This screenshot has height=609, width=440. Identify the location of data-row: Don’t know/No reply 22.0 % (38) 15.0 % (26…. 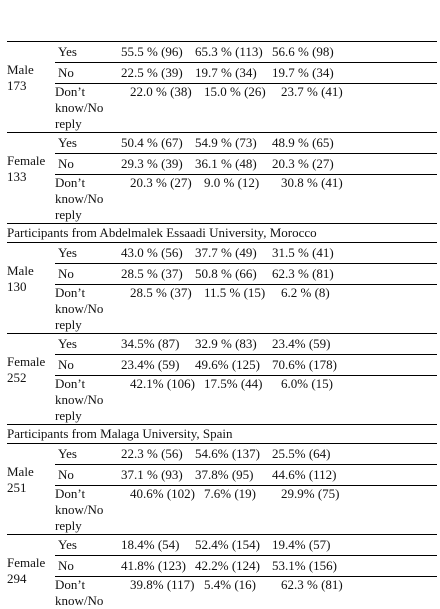
(222, 108).